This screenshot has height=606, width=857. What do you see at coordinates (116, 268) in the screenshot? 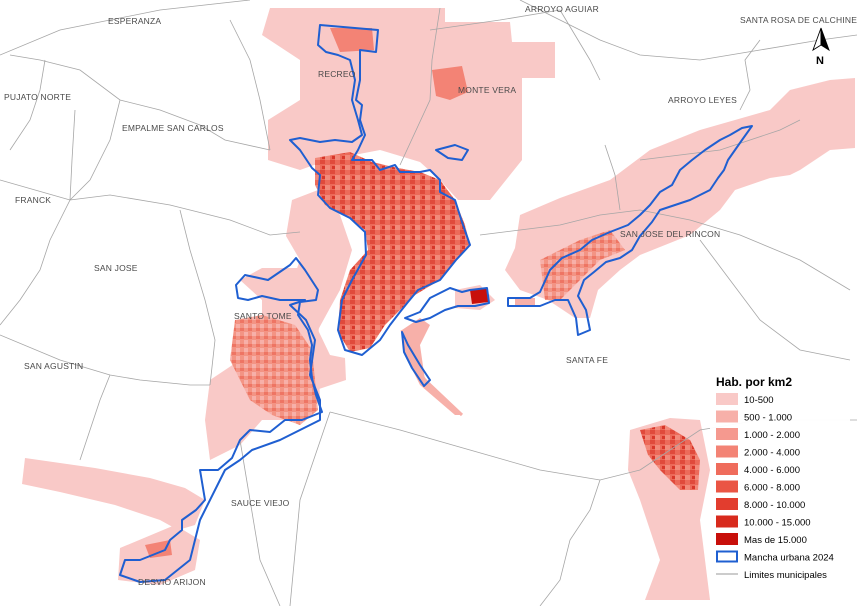
I see `place-label-san-jose: SAN JOSE` at bounding box center [116, 268].